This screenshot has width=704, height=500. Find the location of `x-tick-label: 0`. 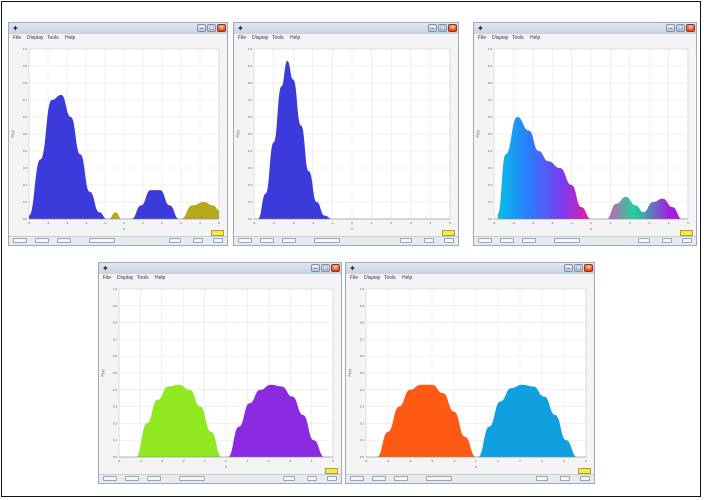

x-tick-label: 0 is located at coordinates (476, 461).